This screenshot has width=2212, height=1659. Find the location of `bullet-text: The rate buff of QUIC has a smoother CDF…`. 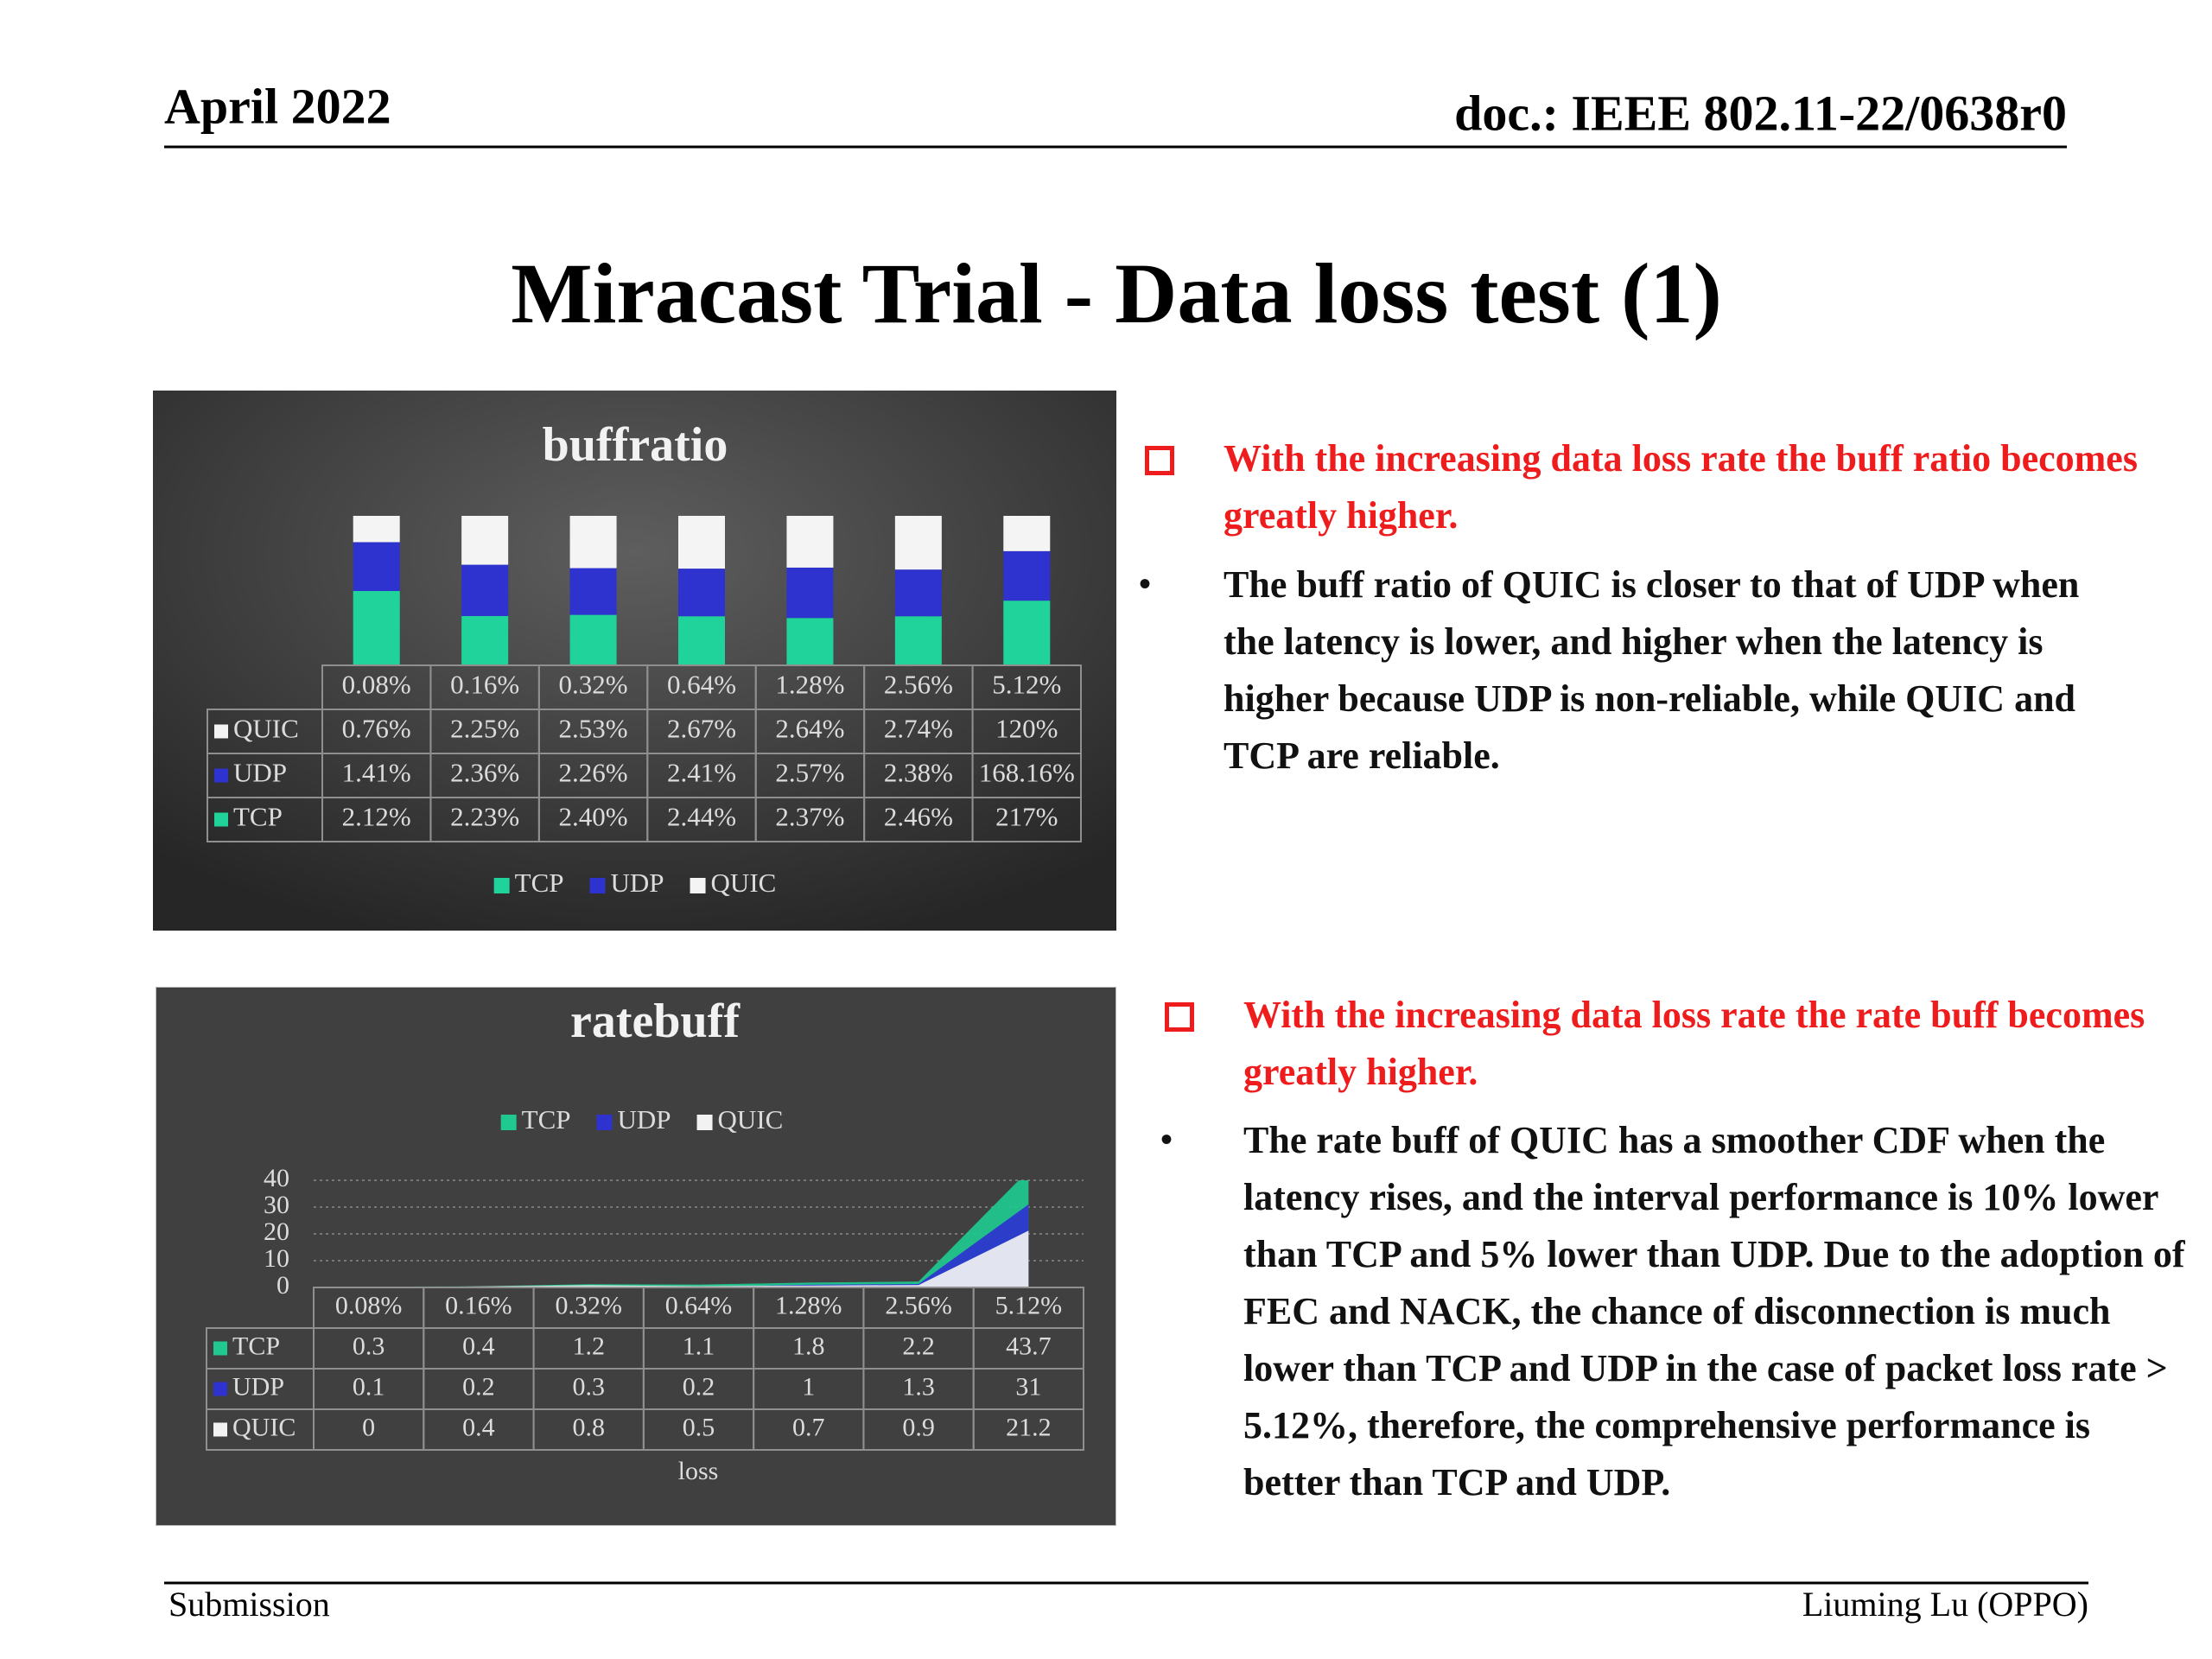

bullet-text: The rate buff of QUIC has a smoother CDF… is located at coordinates (1714, 1311).